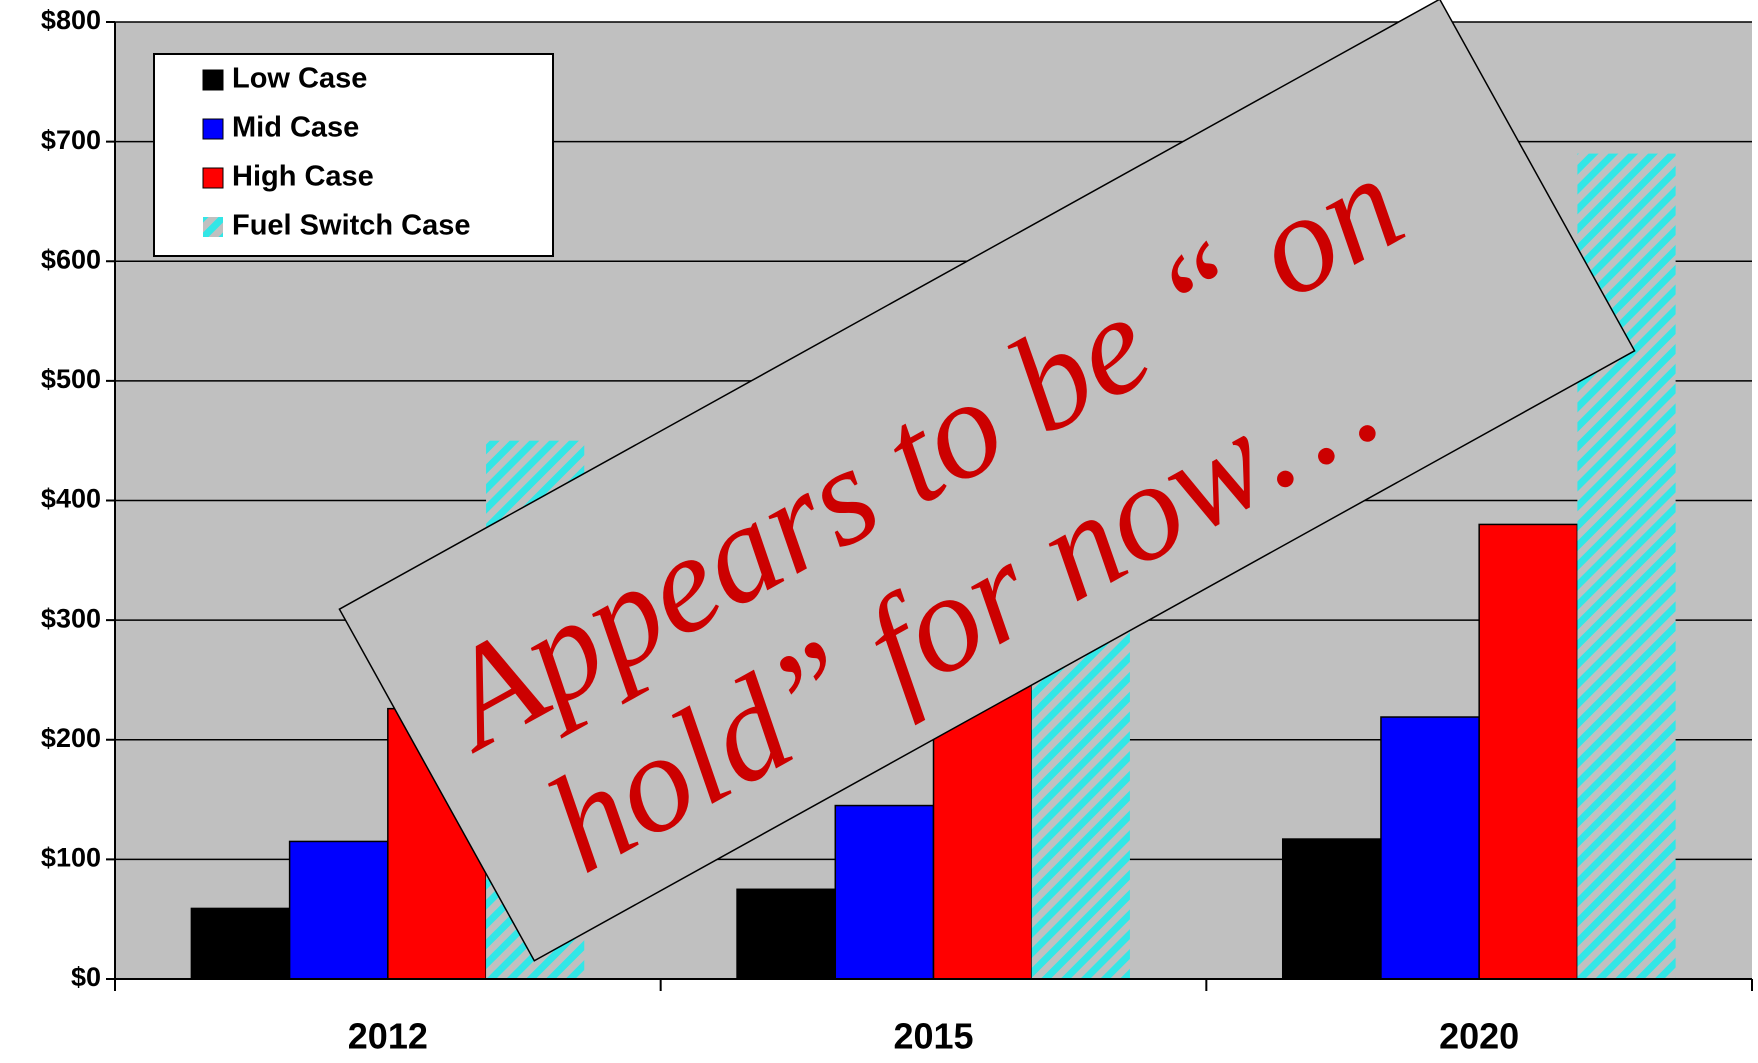  Describe the element at coordinates (1479, 1036) in the screenshot. I see `x-tick-label: 2020` at that location.